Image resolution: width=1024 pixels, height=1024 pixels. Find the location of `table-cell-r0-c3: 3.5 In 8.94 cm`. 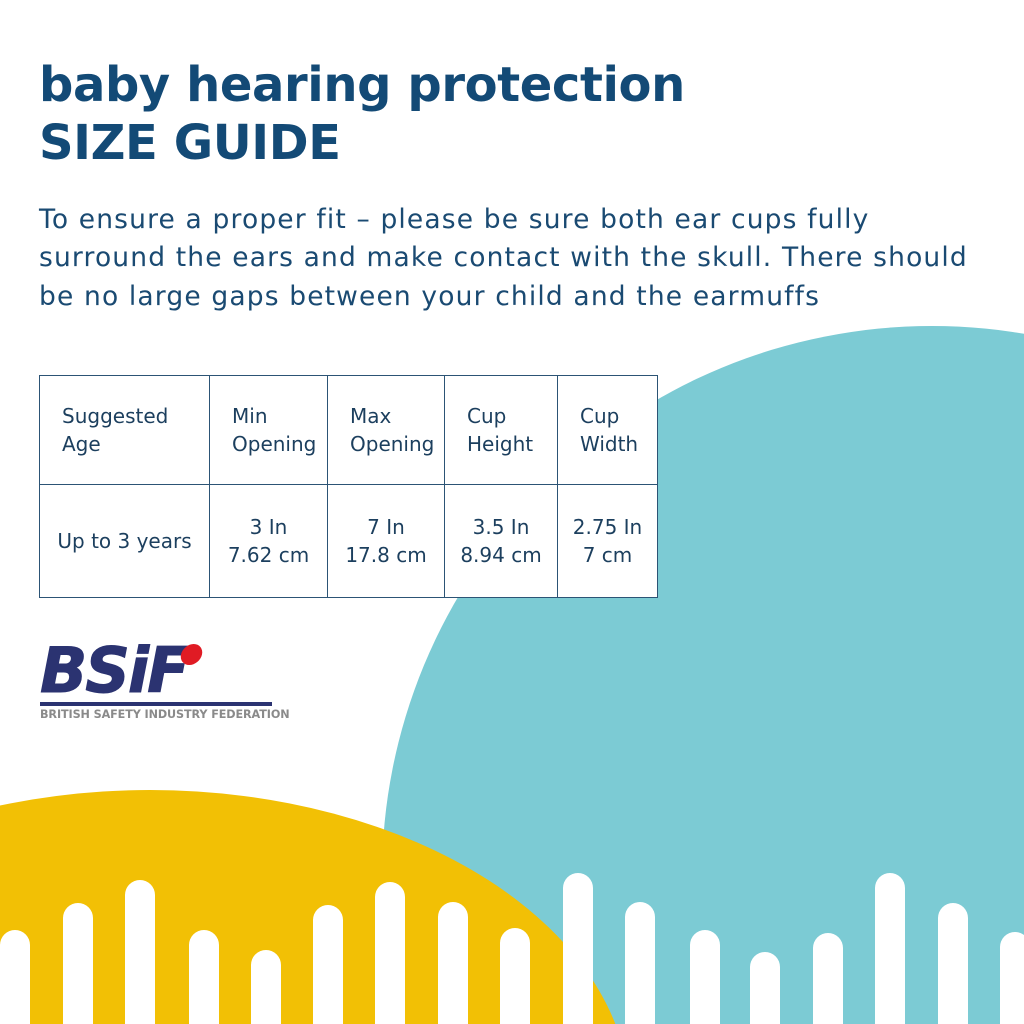

table-cell-r0-c3: 3.5 In 8.94 cm is located at coordinates (501, 541).